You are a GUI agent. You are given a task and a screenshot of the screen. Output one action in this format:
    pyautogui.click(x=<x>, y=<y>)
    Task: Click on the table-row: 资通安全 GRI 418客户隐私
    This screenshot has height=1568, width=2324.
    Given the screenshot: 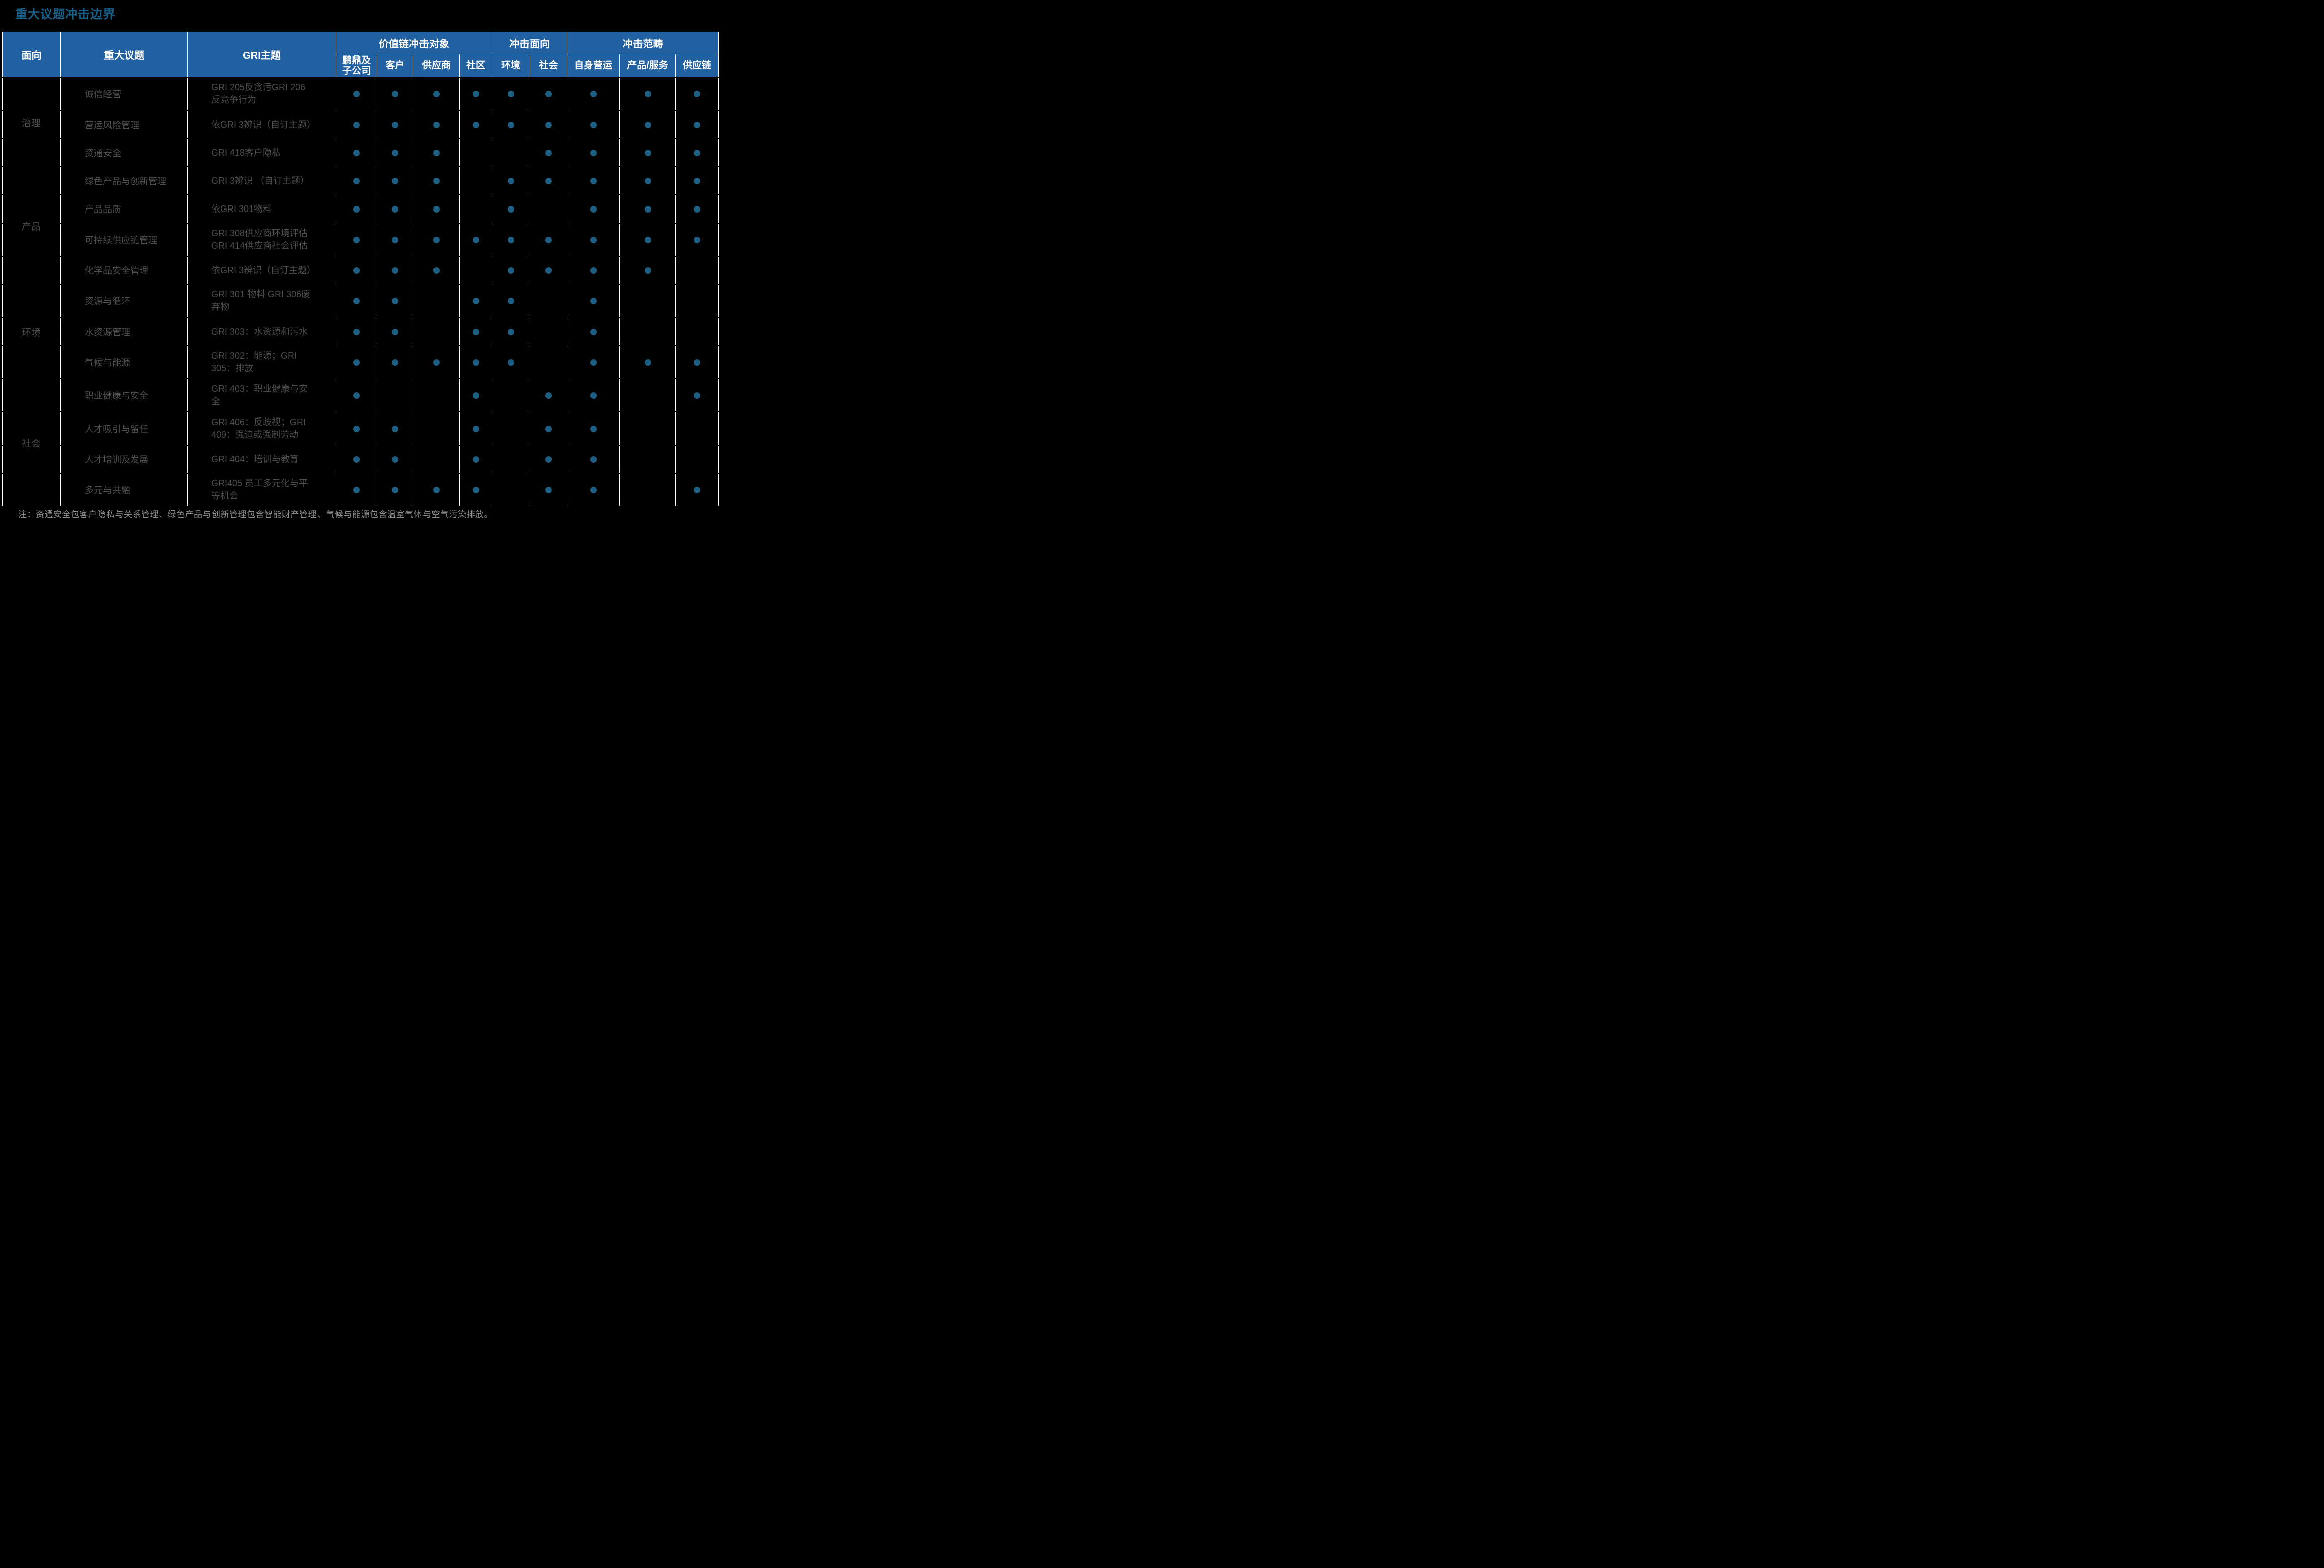 What is the action you would take?
    pyautogui.click(x=360, y=152)
    